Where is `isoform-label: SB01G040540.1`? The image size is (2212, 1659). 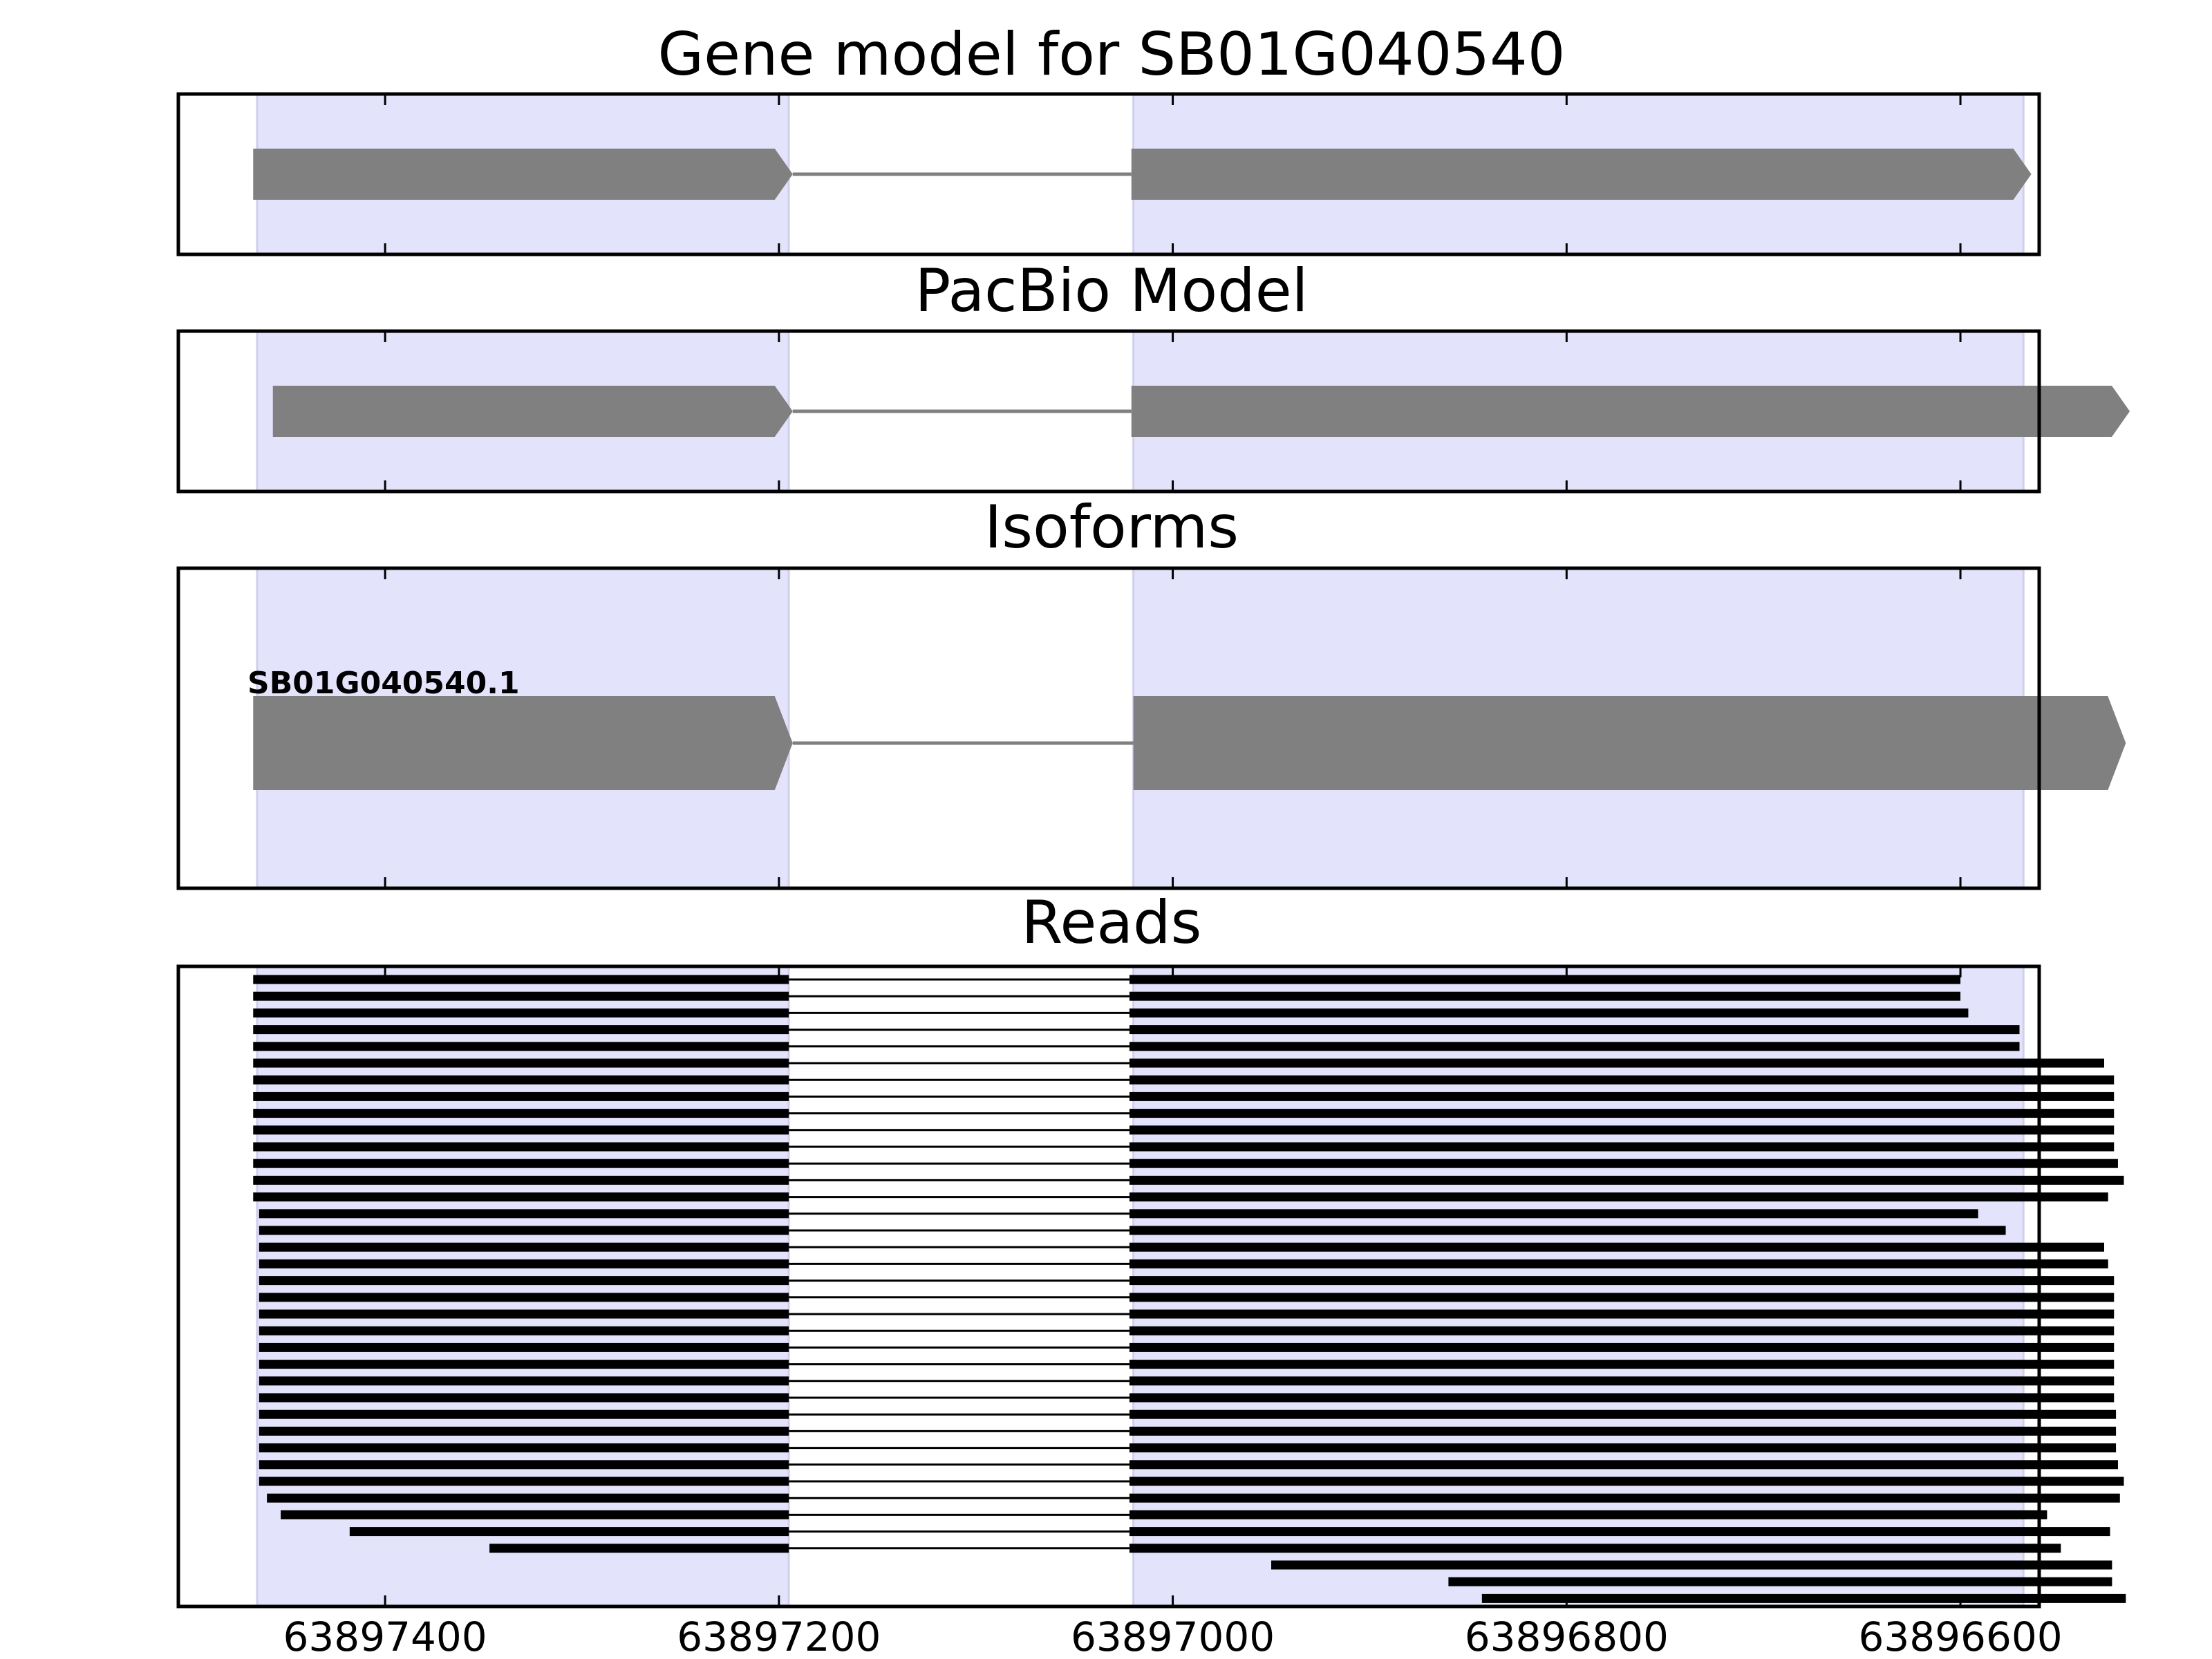
isoform-label: SB01G040540.1 is located at coordinates (384, 684).